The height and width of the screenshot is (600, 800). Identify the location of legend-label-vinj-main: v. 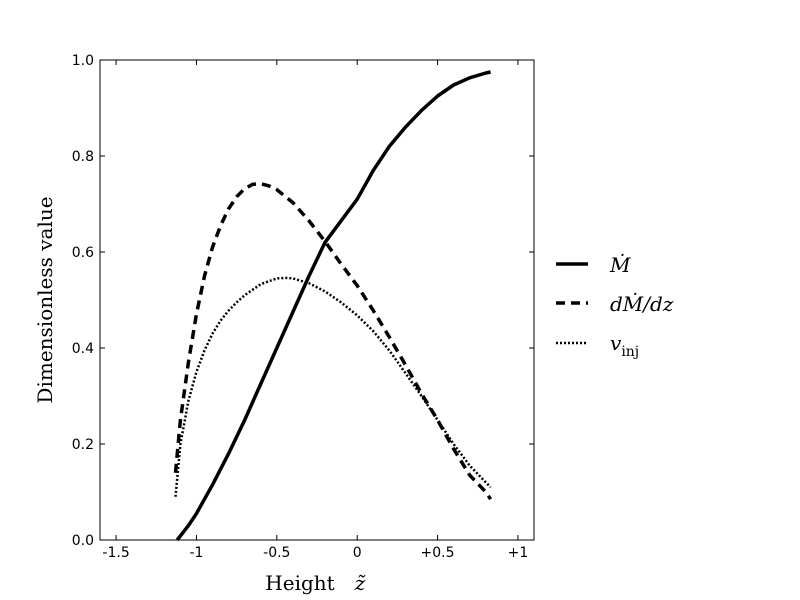
(616, 343).